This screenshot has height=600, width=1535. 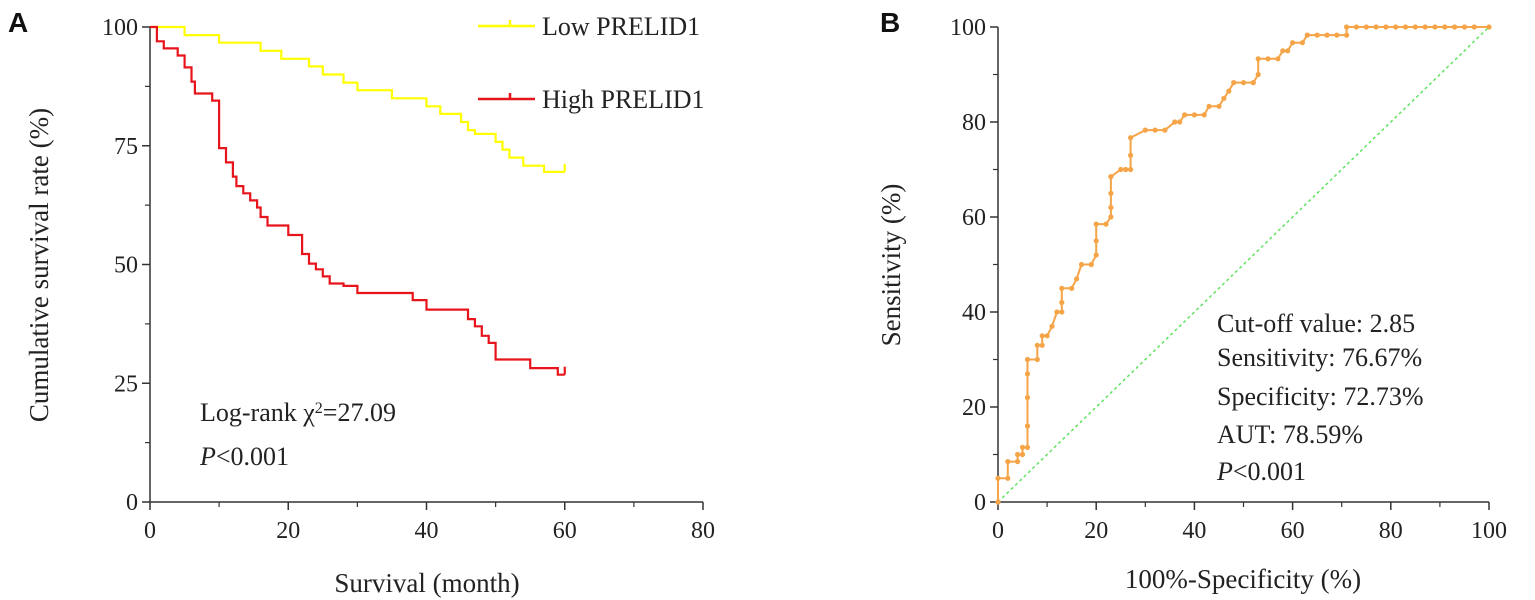 What do you see at coordinates (257, 412) in the screenshot?
I see `logrank-text: Log-rank χ` at bounding box center [257, 412].